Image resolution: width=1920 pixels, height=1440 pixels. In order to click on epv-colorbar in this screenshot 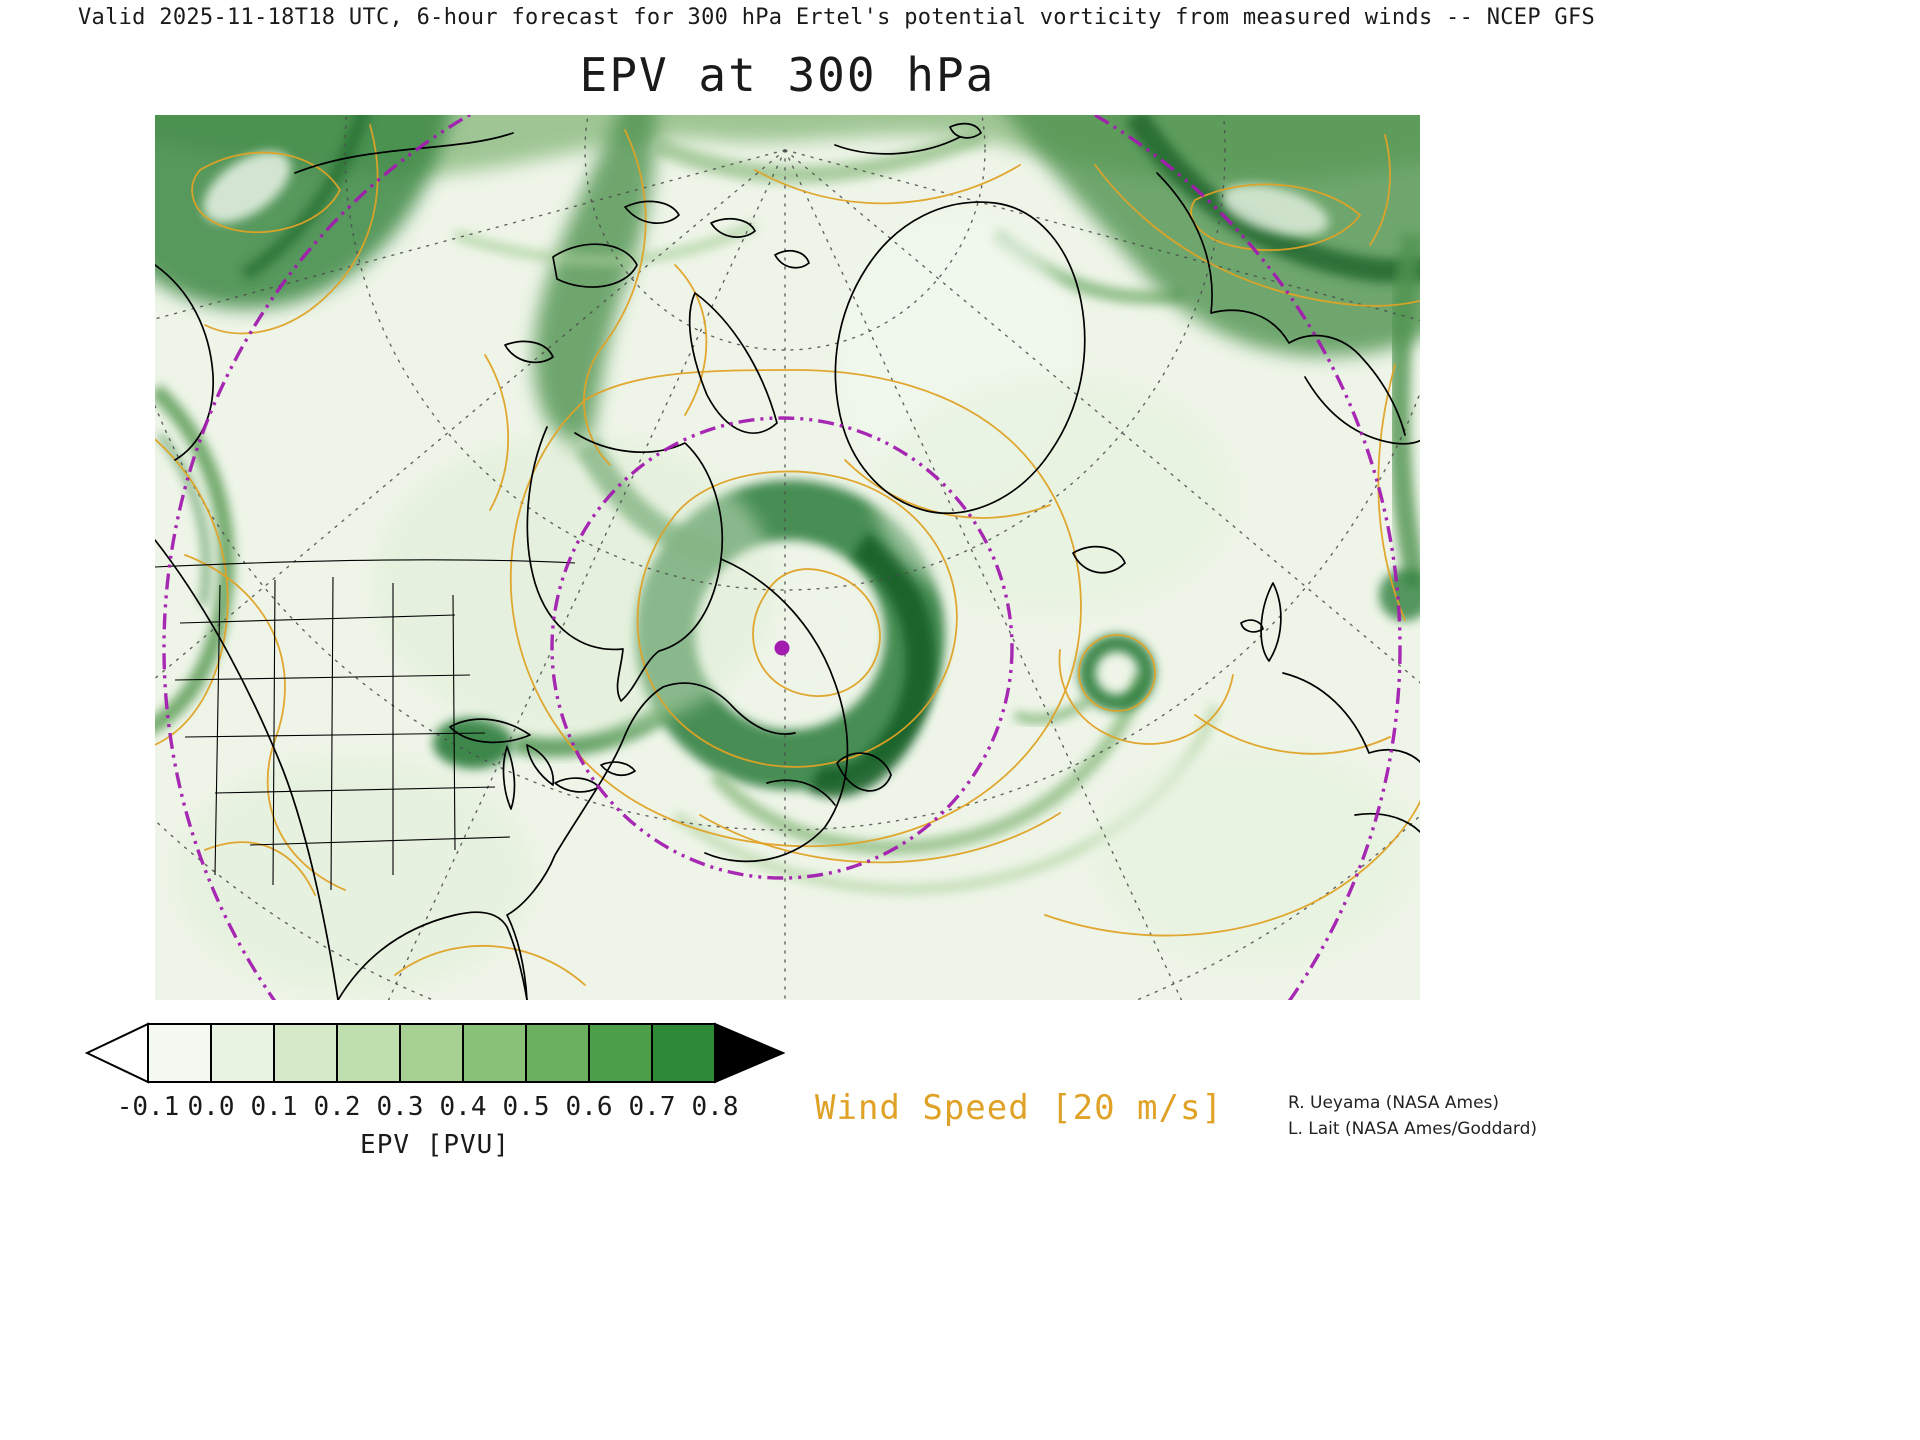, I will do `click(435, 1053)`.